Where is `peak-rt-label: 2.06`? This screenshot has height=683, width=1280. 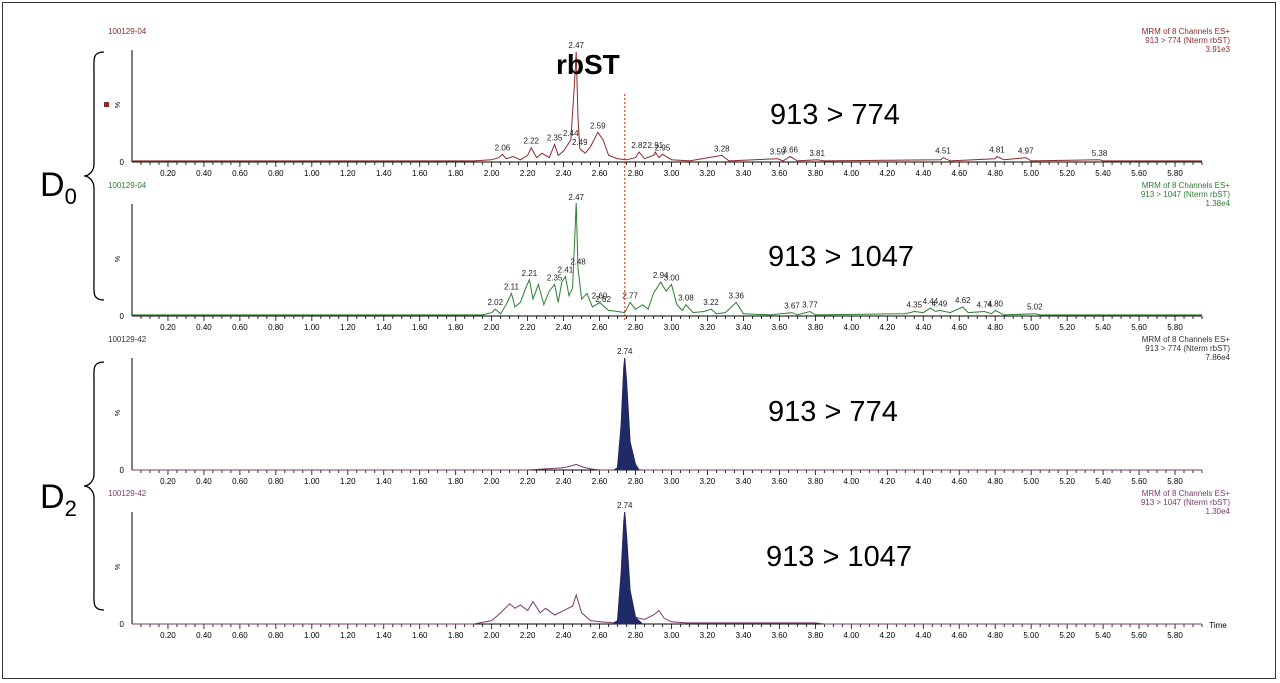
peak-rt-label: 2.06 is located at coordinates (503, 147).